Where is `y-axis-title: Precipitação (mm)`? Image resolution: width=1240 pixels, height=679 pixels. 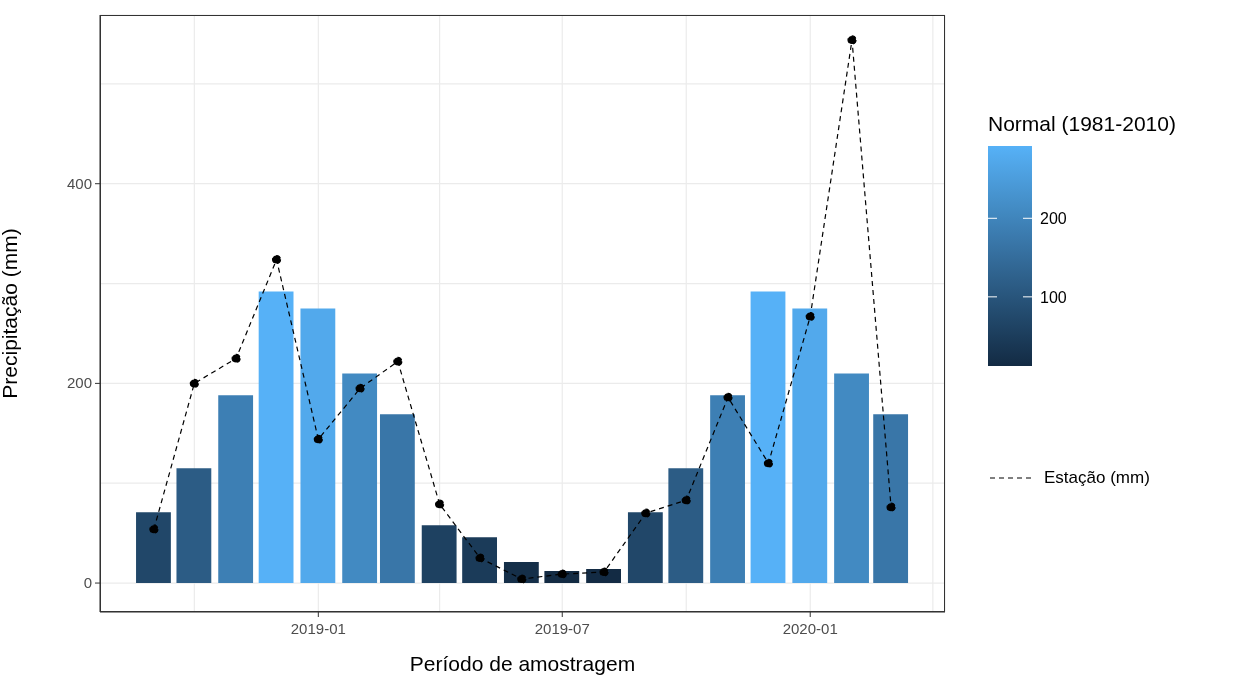
y-axis-title: Precipitação (mm) is located at coordinates (11, 313).